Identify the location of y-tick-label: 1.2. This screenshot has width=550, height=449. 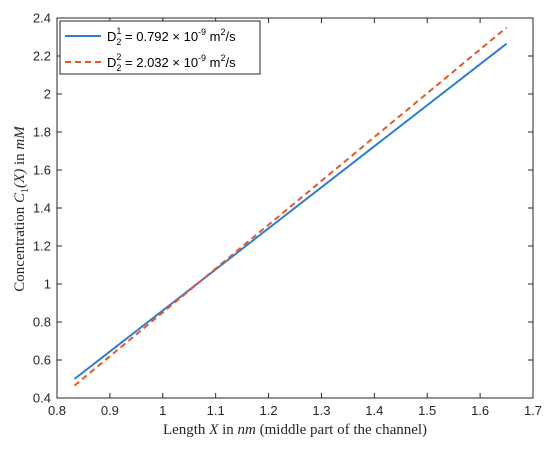
(42, 246).